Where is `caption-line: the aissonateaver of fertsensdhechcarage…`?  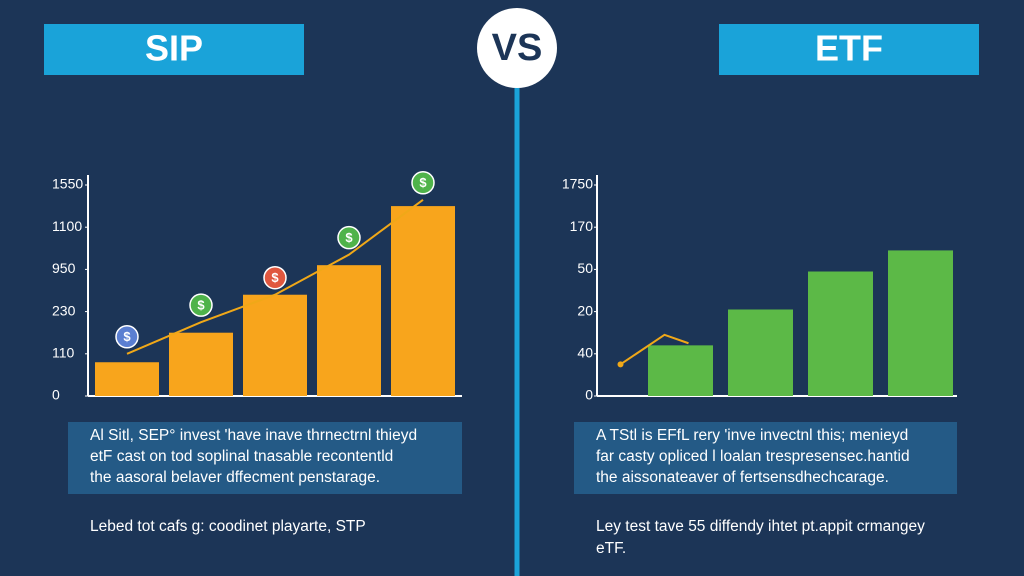 caption-line: the aissonateaver of fertsensdhechcarage… is located at coordinates (742, 477).